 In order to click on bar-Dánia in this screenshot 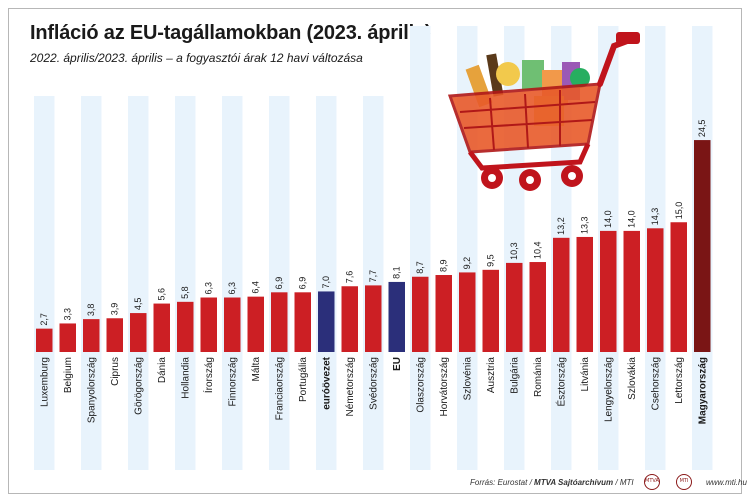, I will do `click(161, 327)`.